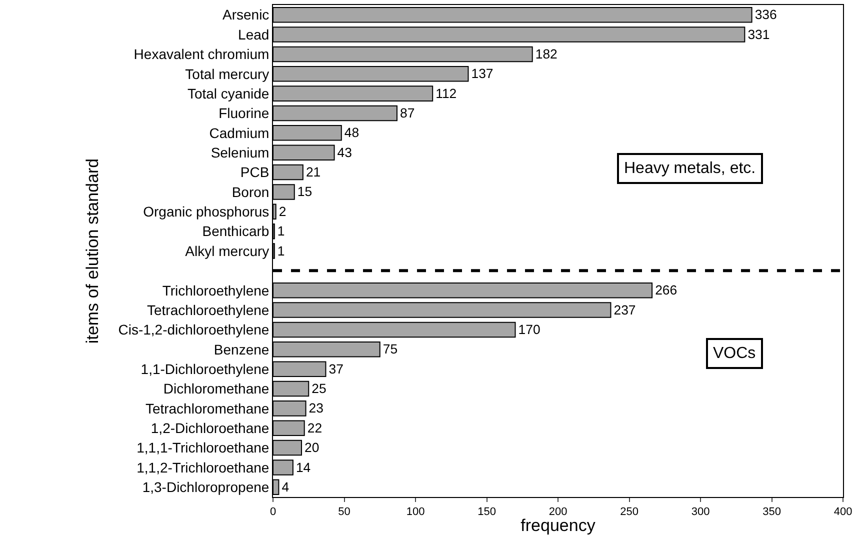 Image resolution: width=856 pixels, height=535 pixels. What do you see at coordinates (344, 152) in the screenshot?
I see `data-label: 43` at bounding box center [344, 152].